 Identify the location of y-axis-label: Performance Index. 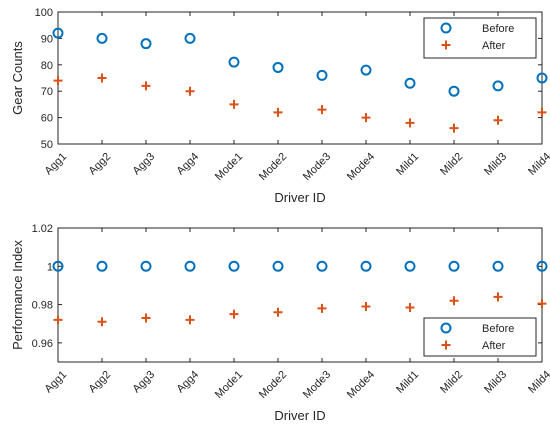
(17, 295).